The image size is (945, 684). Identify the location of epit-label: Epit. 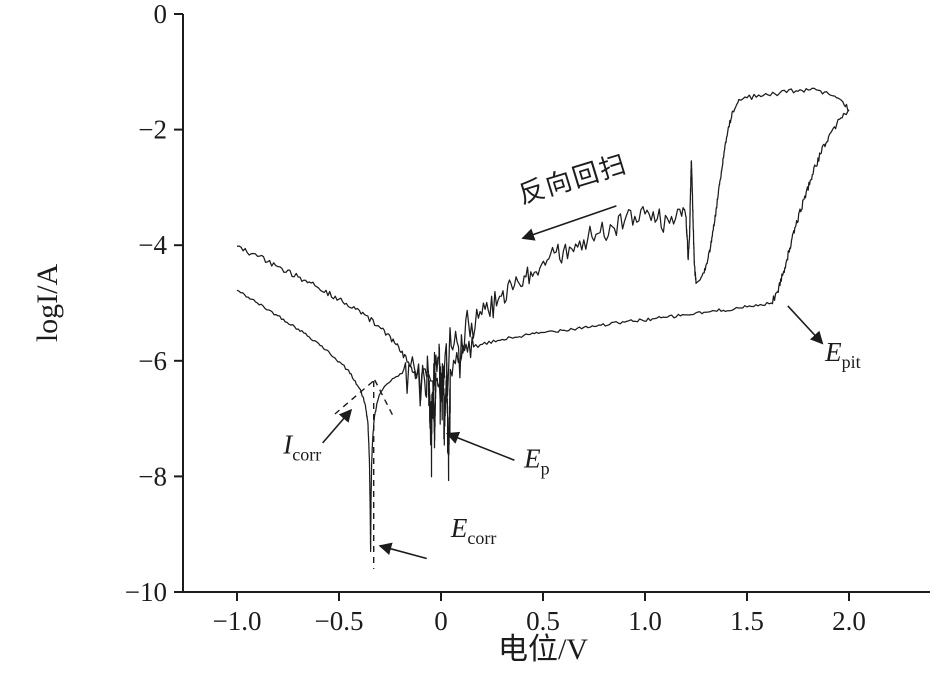
(842, 354).